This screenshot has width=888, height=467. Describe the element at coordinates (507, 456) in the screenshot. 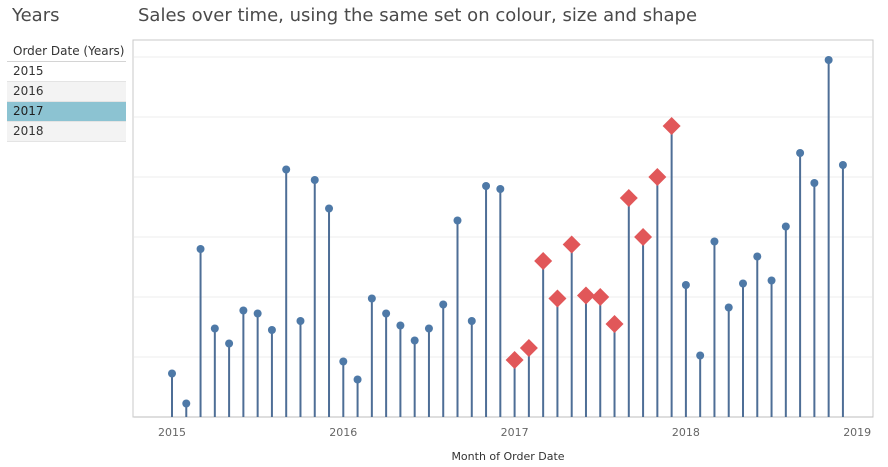

I see `x-axis-title: Month of Order Date` at that location.